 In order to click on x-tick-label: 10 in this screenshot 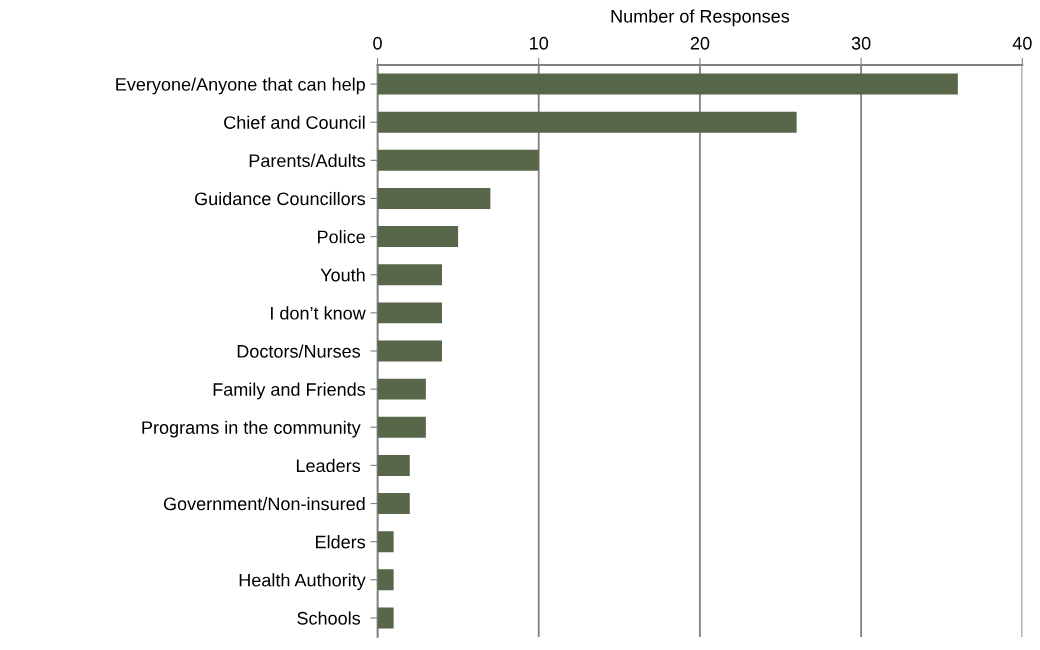, I will do `click(539, 43)`.